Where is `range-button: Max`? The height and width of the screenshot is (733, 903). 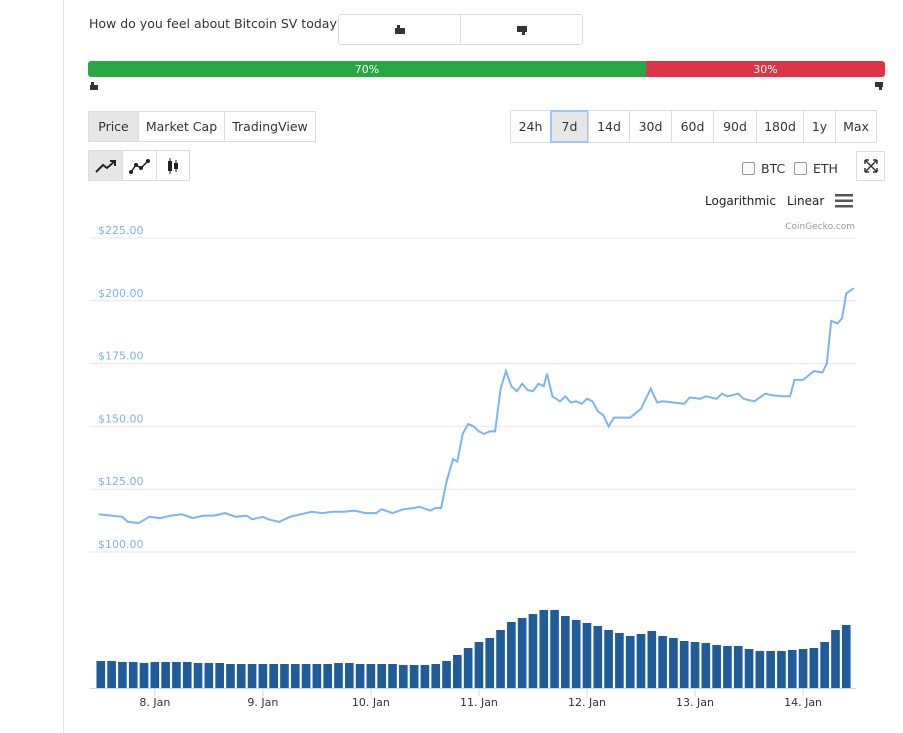 range-button: Max is located at coordinates (856, 126).